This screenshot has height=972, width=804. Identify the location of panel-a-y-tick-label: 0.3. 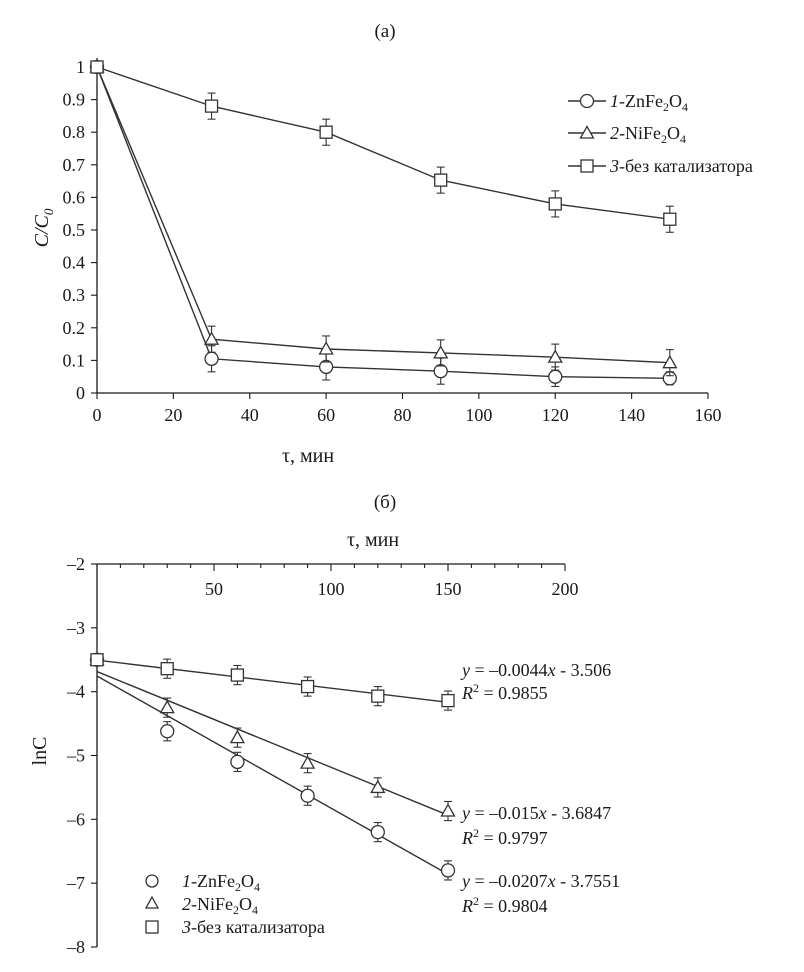
(74, 295).